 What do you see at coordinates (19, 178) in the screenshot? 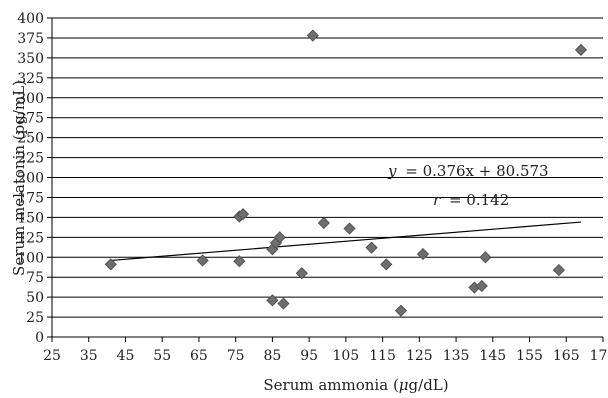
I see `y-axis-title: Serum melatonin (pg/mL)` at bounding box center [19, 178].